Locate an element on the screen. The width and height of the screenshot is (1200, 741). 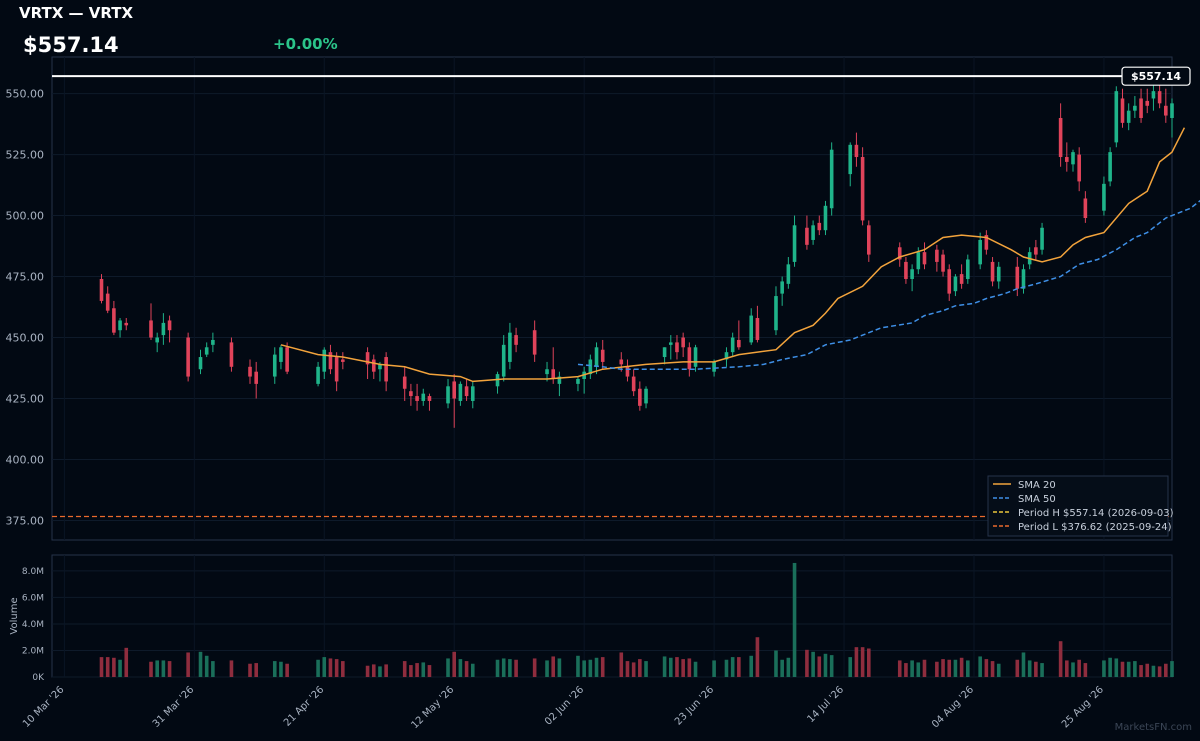
x-tick-label: 23 Jun '26 is located at coordinates (694, 705).